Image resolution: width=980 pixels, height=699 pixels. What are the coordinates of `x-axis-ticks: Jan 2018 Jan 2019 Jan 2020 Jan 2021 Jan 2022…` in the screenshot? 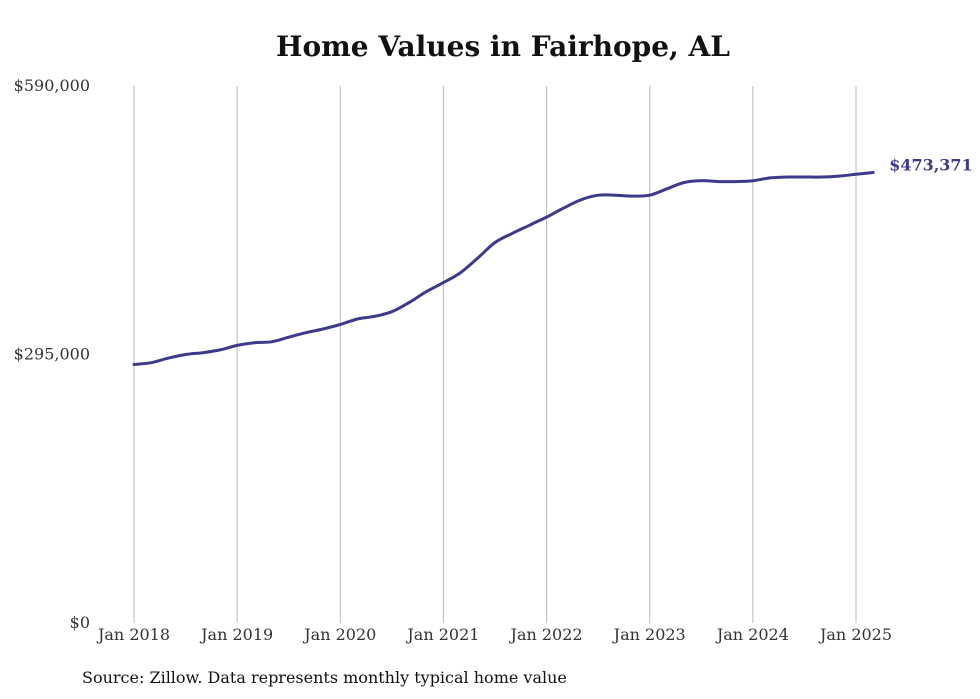 It's located at (494, 634).